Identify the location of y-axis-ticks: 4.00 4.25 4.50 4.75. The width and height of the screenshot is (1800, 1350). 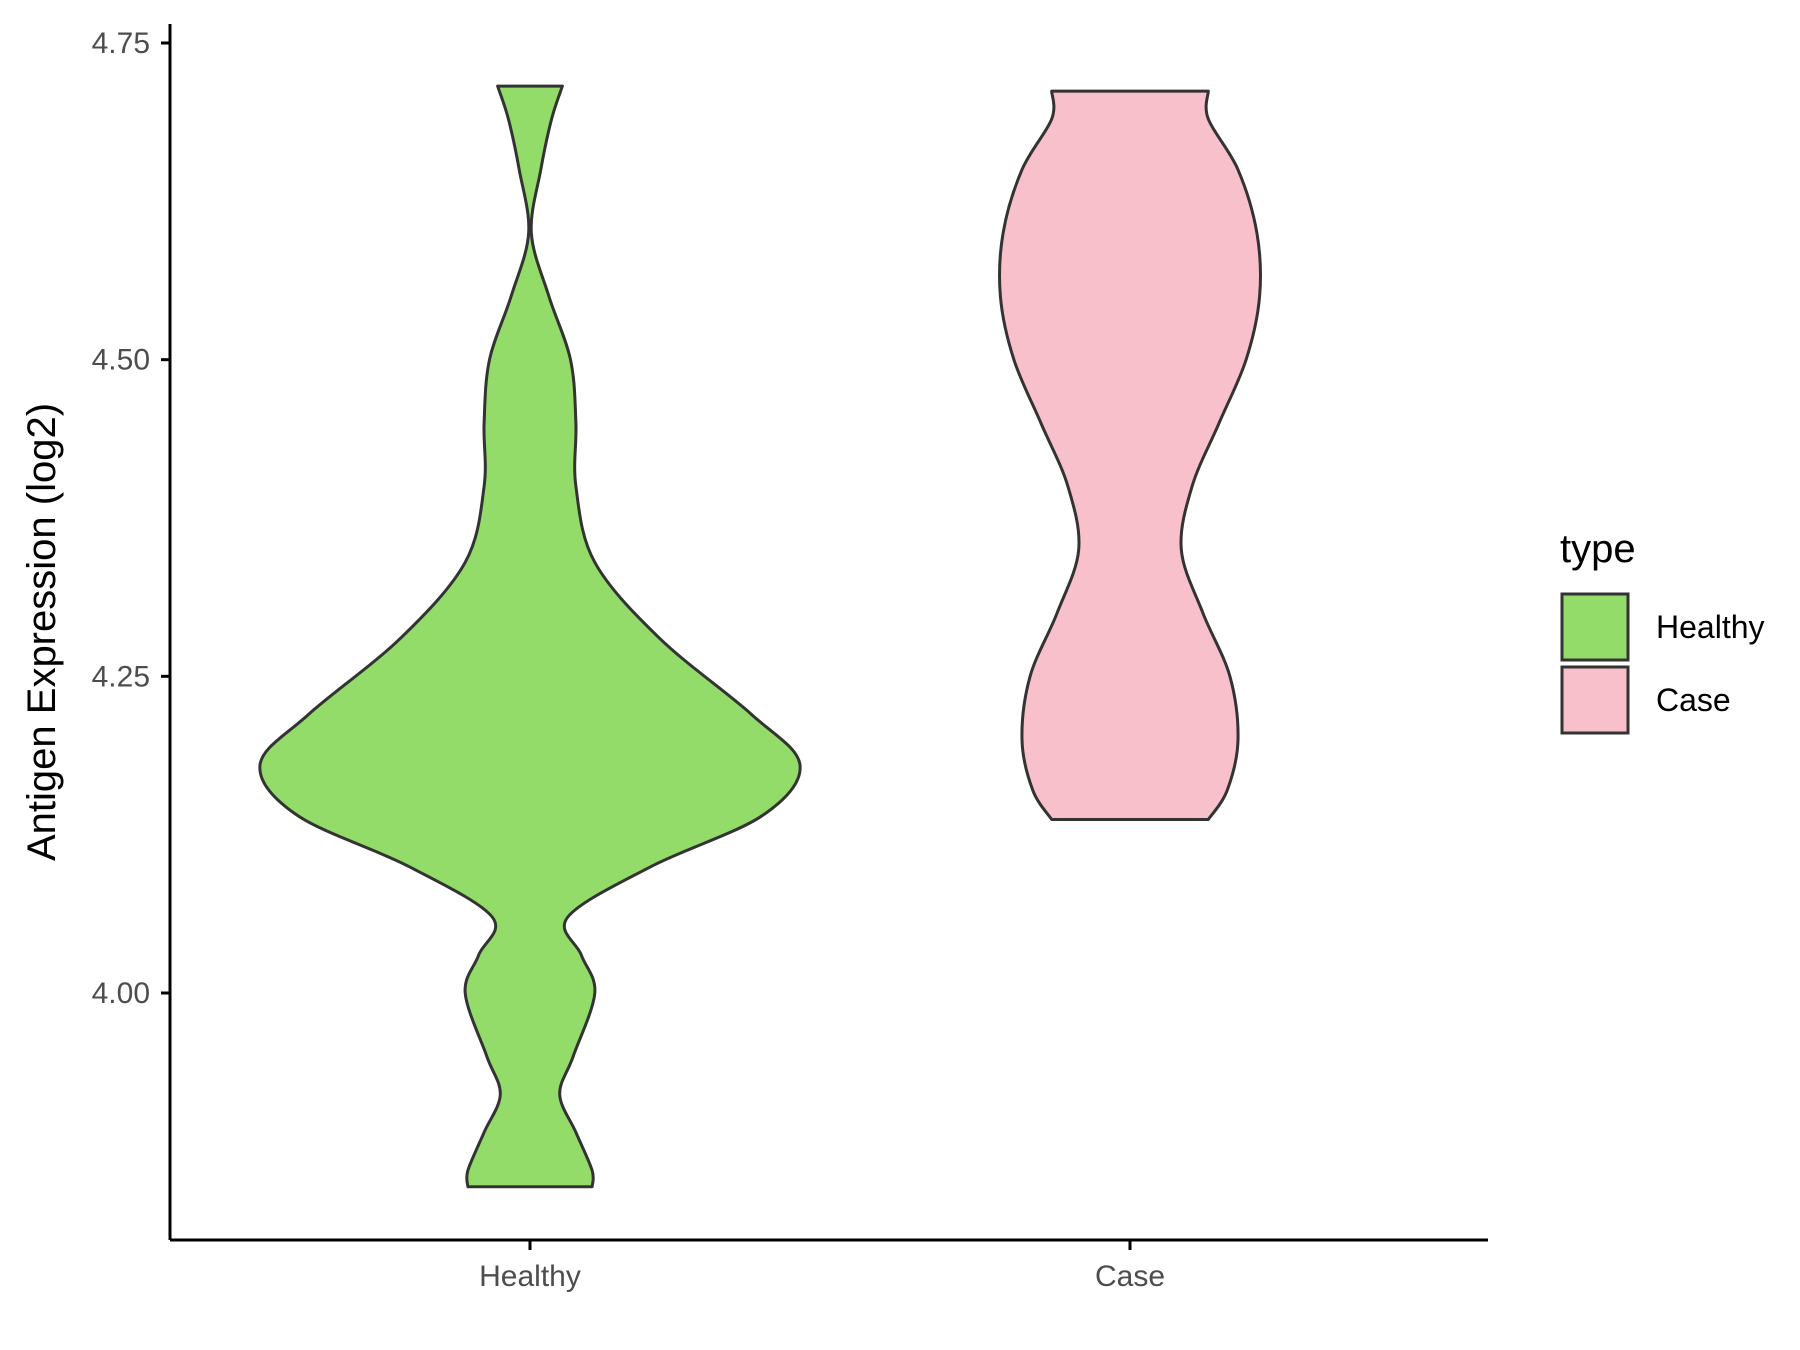
(131, 518).